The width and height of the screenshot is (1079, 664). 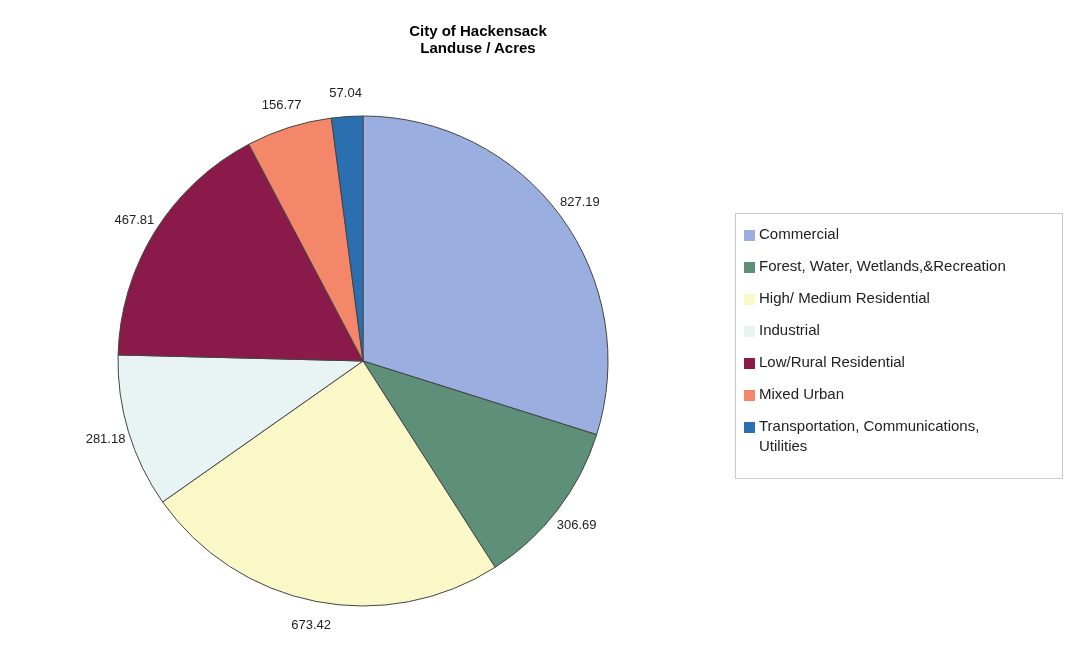 What do you see at coordinates (311, 625) in the screenshot?
I see `data-label: 673.42` at bounding box center [311, 625].